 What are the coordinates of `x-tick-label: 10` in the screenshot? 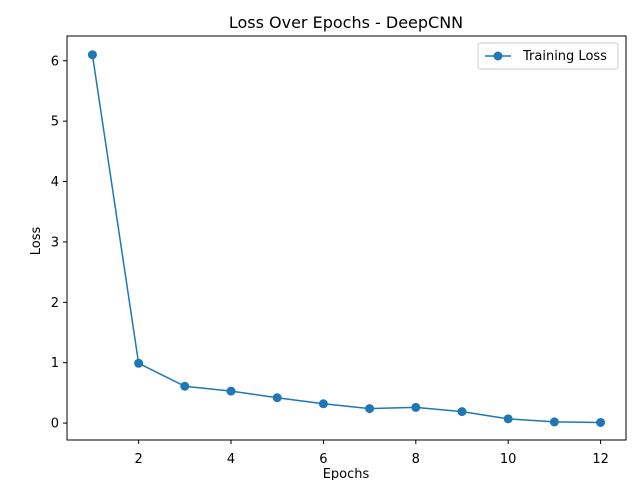 It's located at (508, 459).